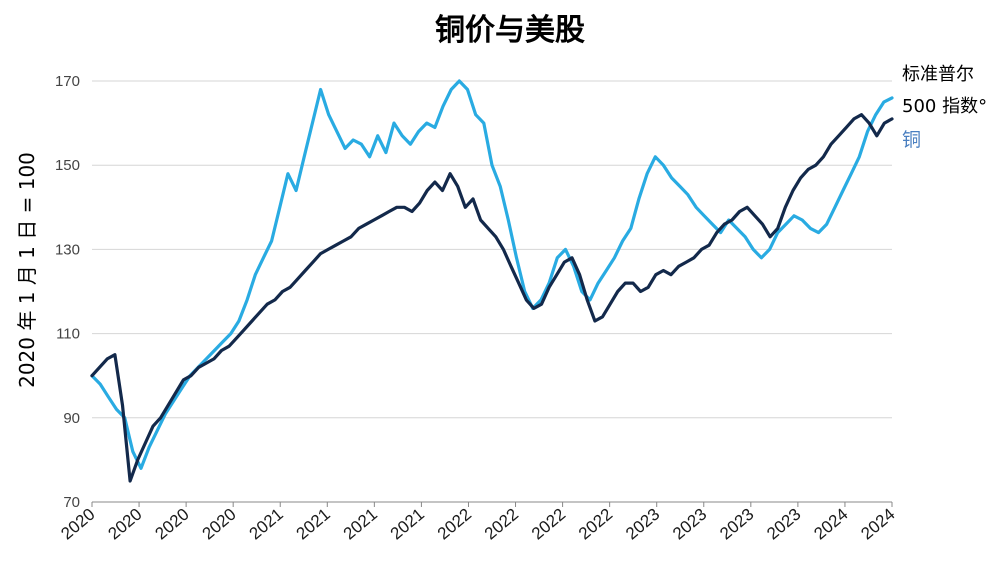  What do you see at coordinates (510, 30) in the screenshot?
I see `chart-title: 铜价与美股` at bounding box center [510, 30].